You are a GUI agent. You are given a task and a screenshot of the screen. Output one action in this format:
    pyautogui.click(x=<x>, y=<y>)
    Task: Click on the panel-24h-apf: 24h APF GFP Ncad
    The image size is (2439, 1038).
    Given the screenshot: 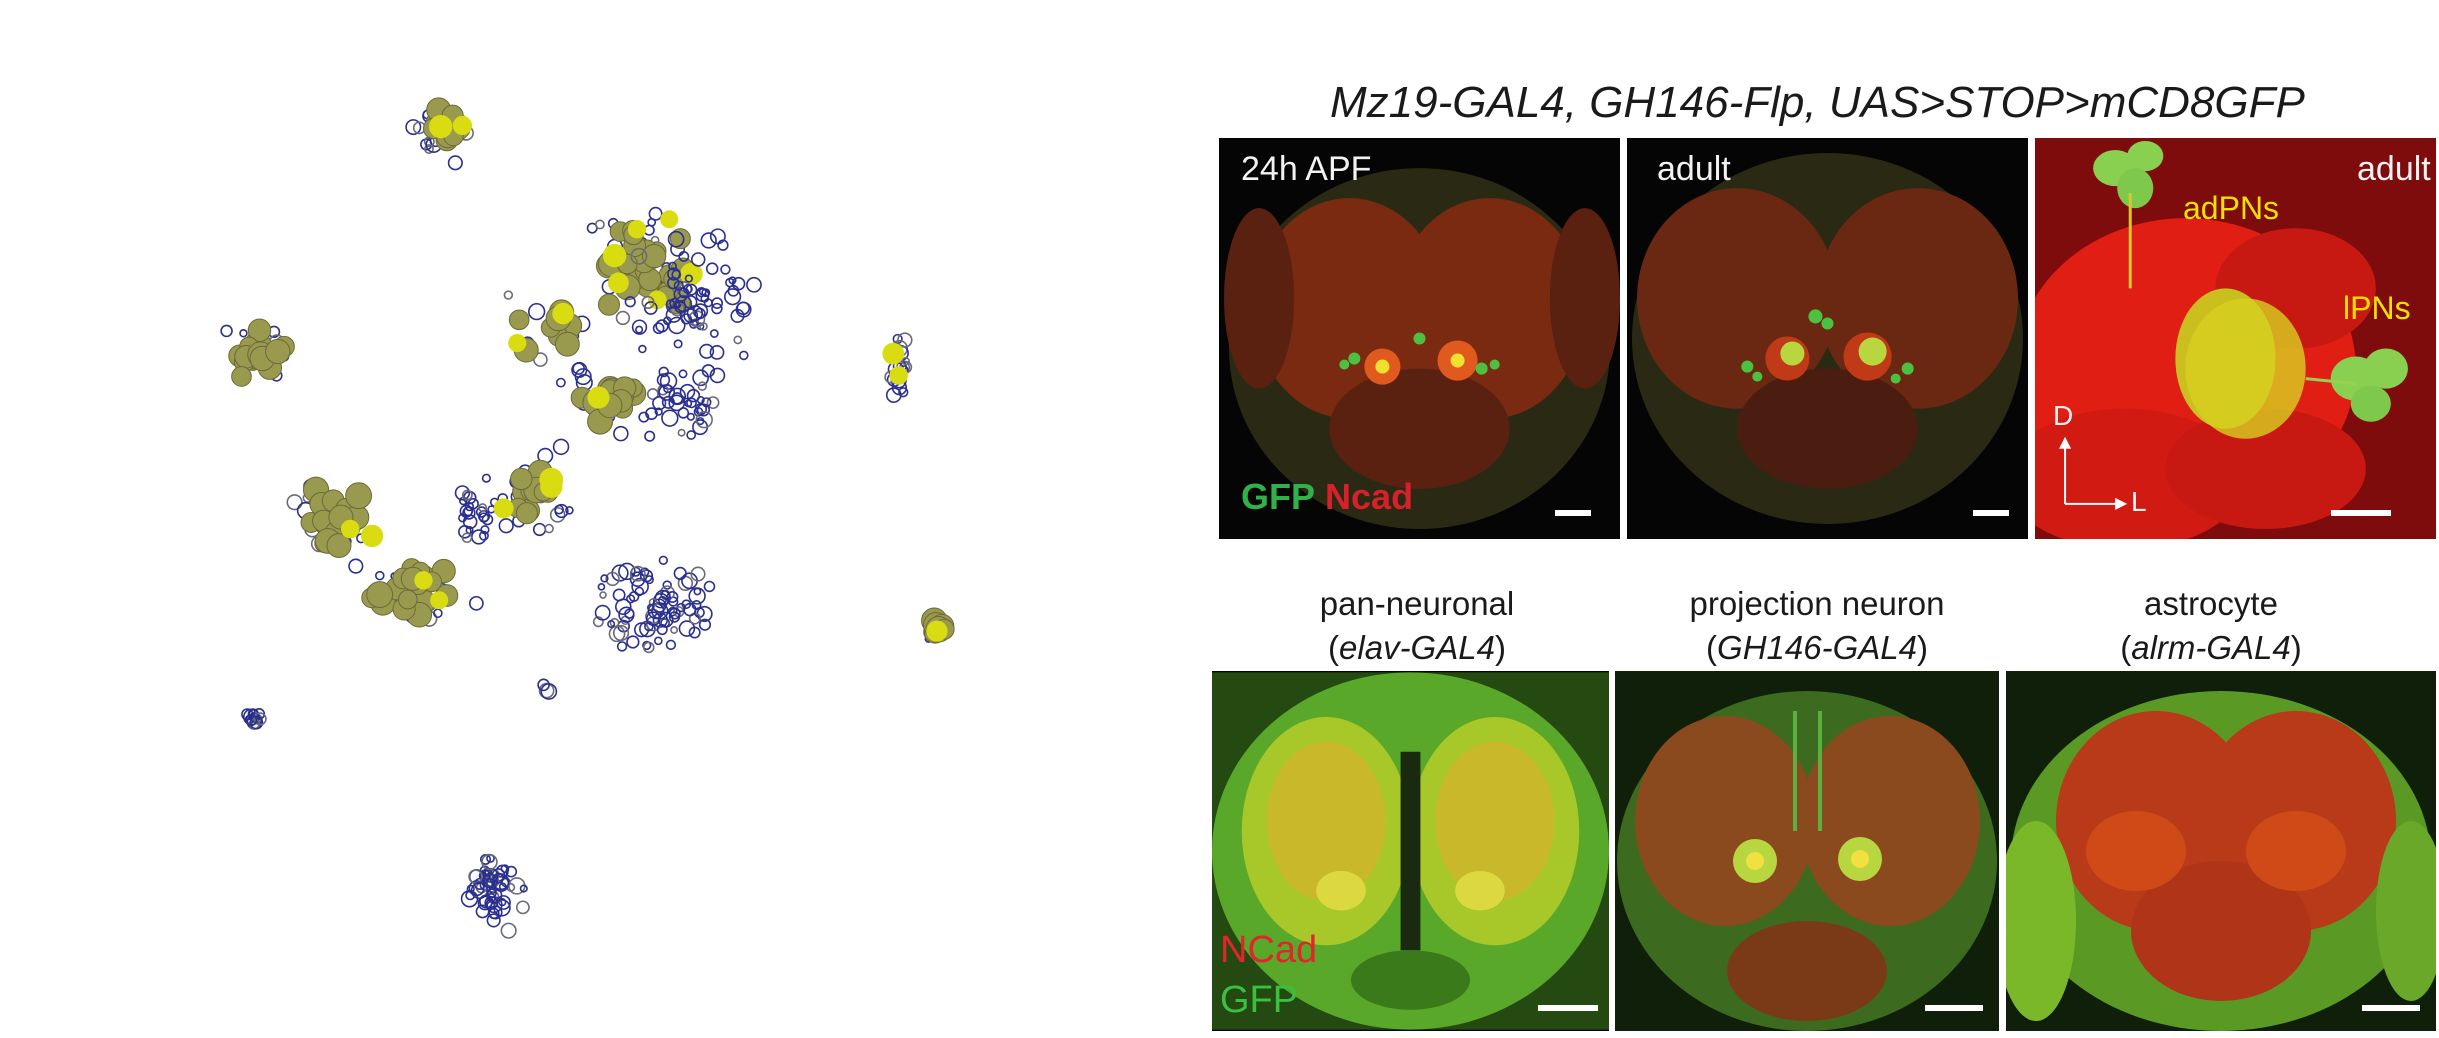 What is the action you would take?
    pyautogui.click(x=1419, y=338)
    